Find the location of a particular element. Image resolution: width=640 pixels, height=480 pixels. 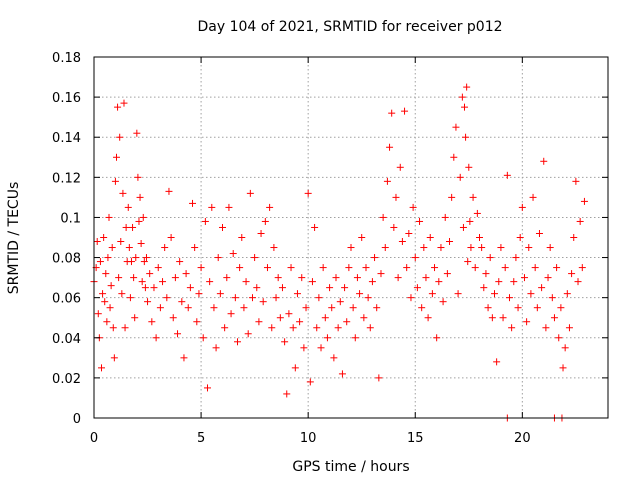

x-tick-labels: 0 5 10 15 20 is located at coordinates (310, 438).